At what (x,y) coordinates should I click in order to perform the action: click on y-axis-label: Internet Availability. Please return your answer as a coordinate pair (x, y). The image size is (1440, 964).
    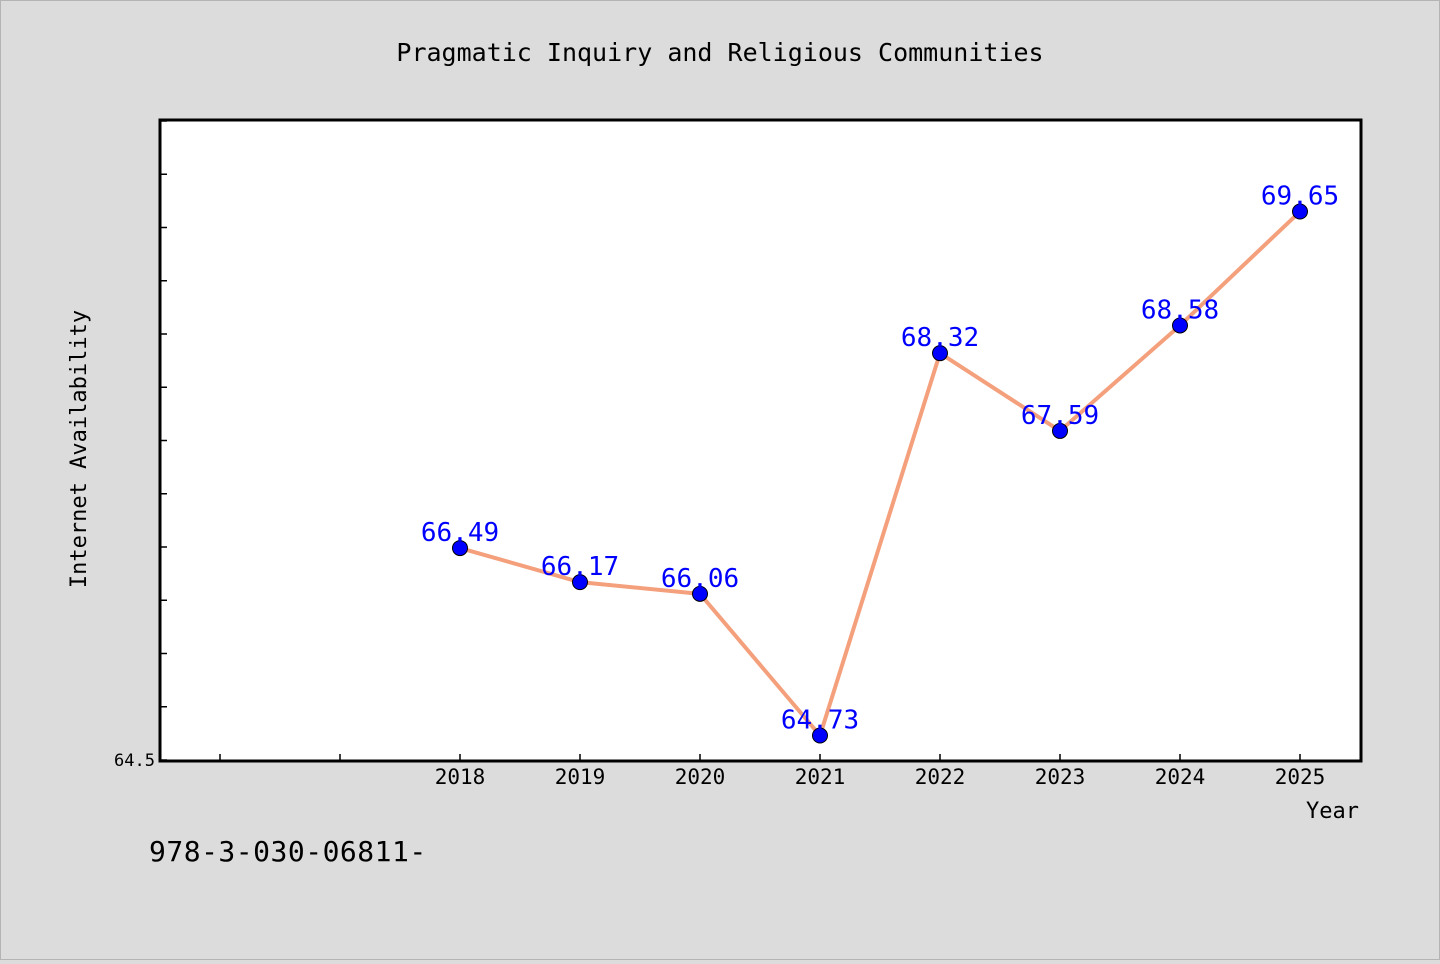
    Looking at the image, I should click on (79, 449).